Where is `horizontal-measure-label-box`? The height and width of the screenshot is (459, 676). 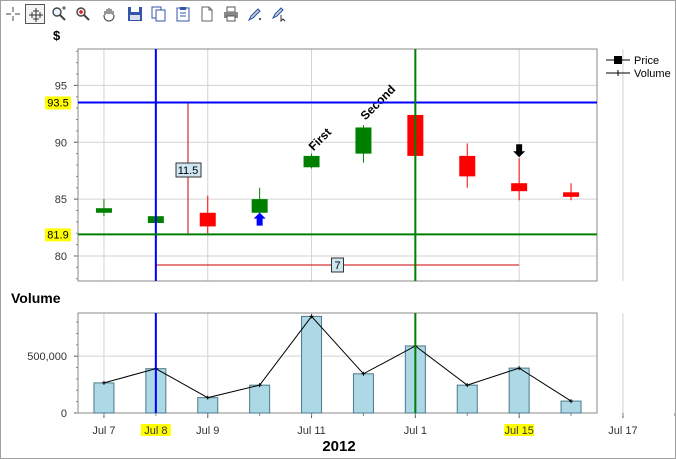 horizontal-measure-label-box is located at coordinates (337, 265).